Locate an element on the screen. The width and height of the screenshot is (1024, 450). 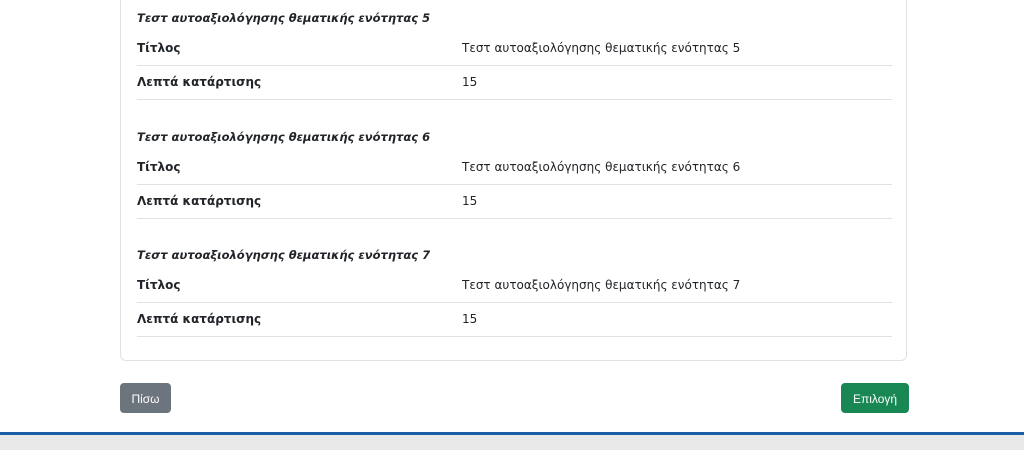
select-button: Επιλογή is located at coordinates (875, 398).